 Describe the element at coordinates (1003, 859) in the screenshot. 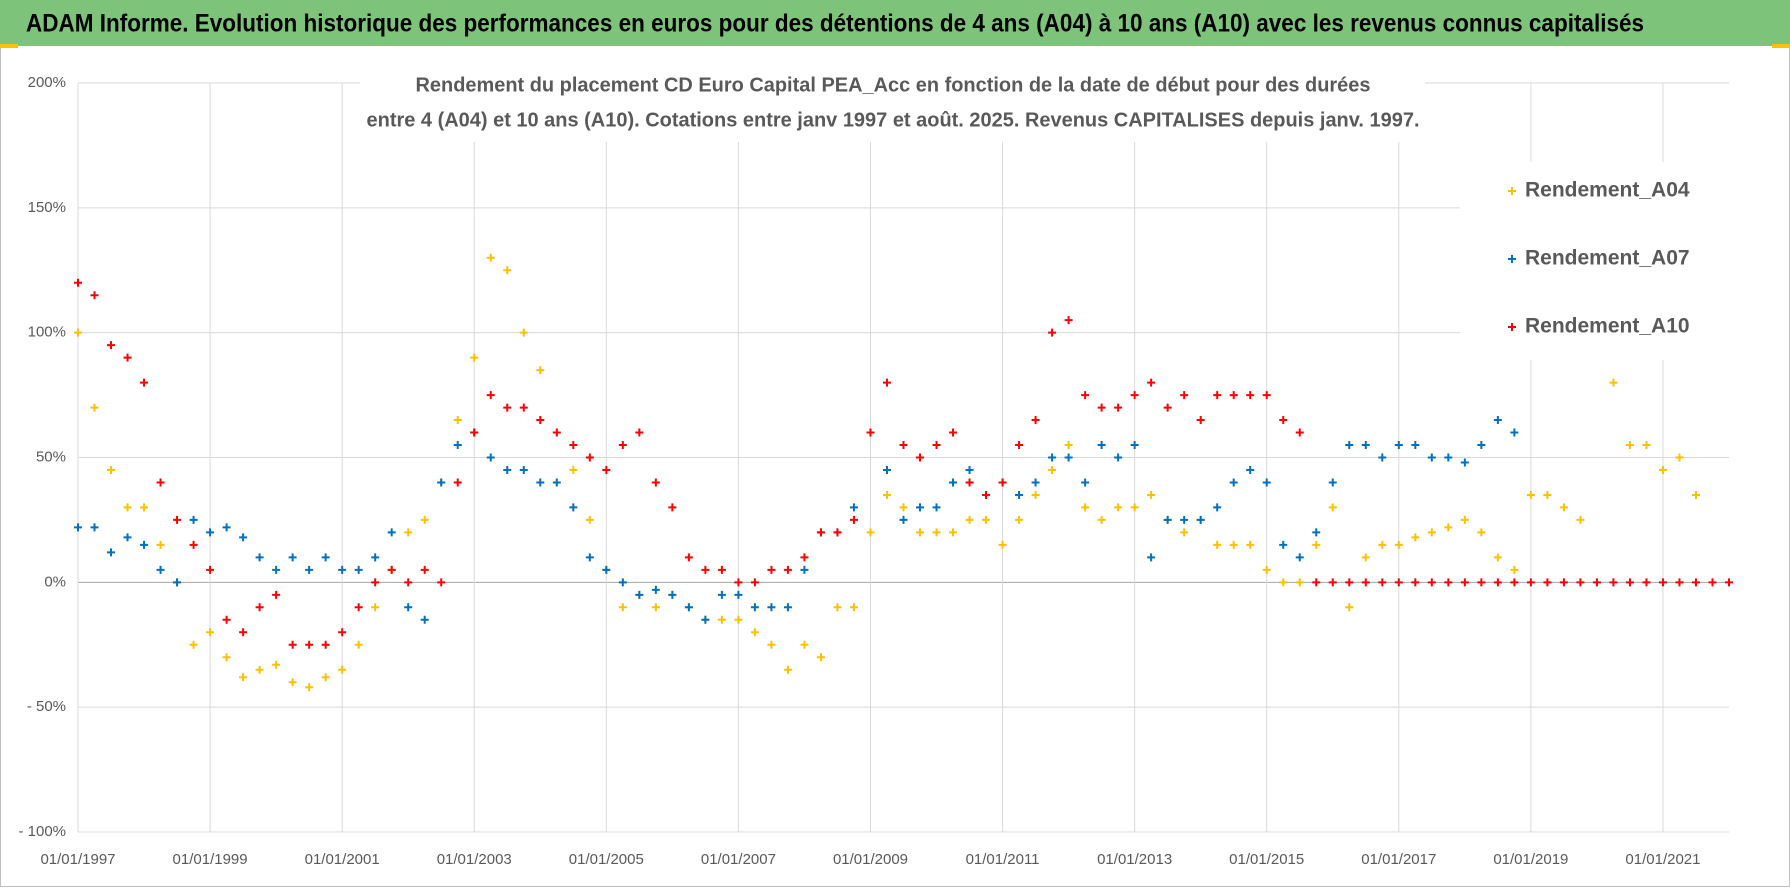

I see `x-tick-label: 01/01/2011` at that location.